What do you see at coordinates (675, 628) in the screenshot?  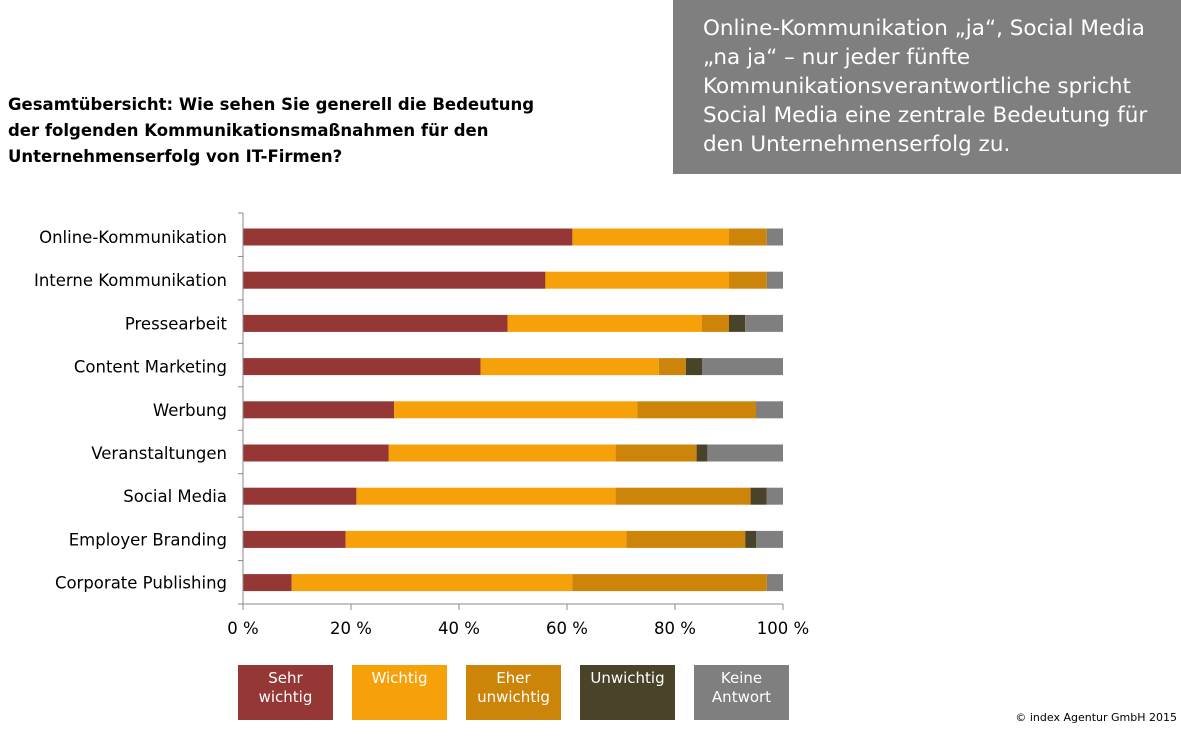 I see `x-tick-label: 80 %` at bounding box center [675, 628].